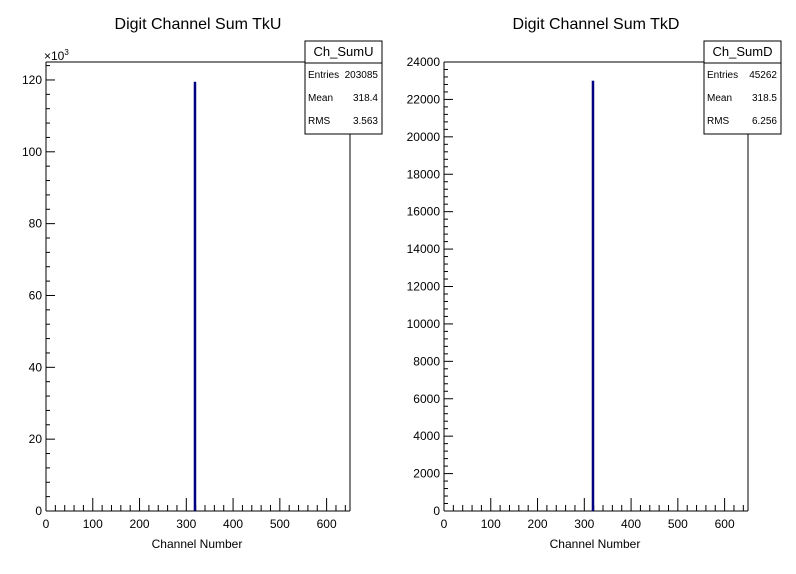 This screenshot has height=574, width=796. What do you see at coordinates (722, 75) in the screenshot?
I see `stats-entries-label-right: Entries` at bounding box center [722, 75].